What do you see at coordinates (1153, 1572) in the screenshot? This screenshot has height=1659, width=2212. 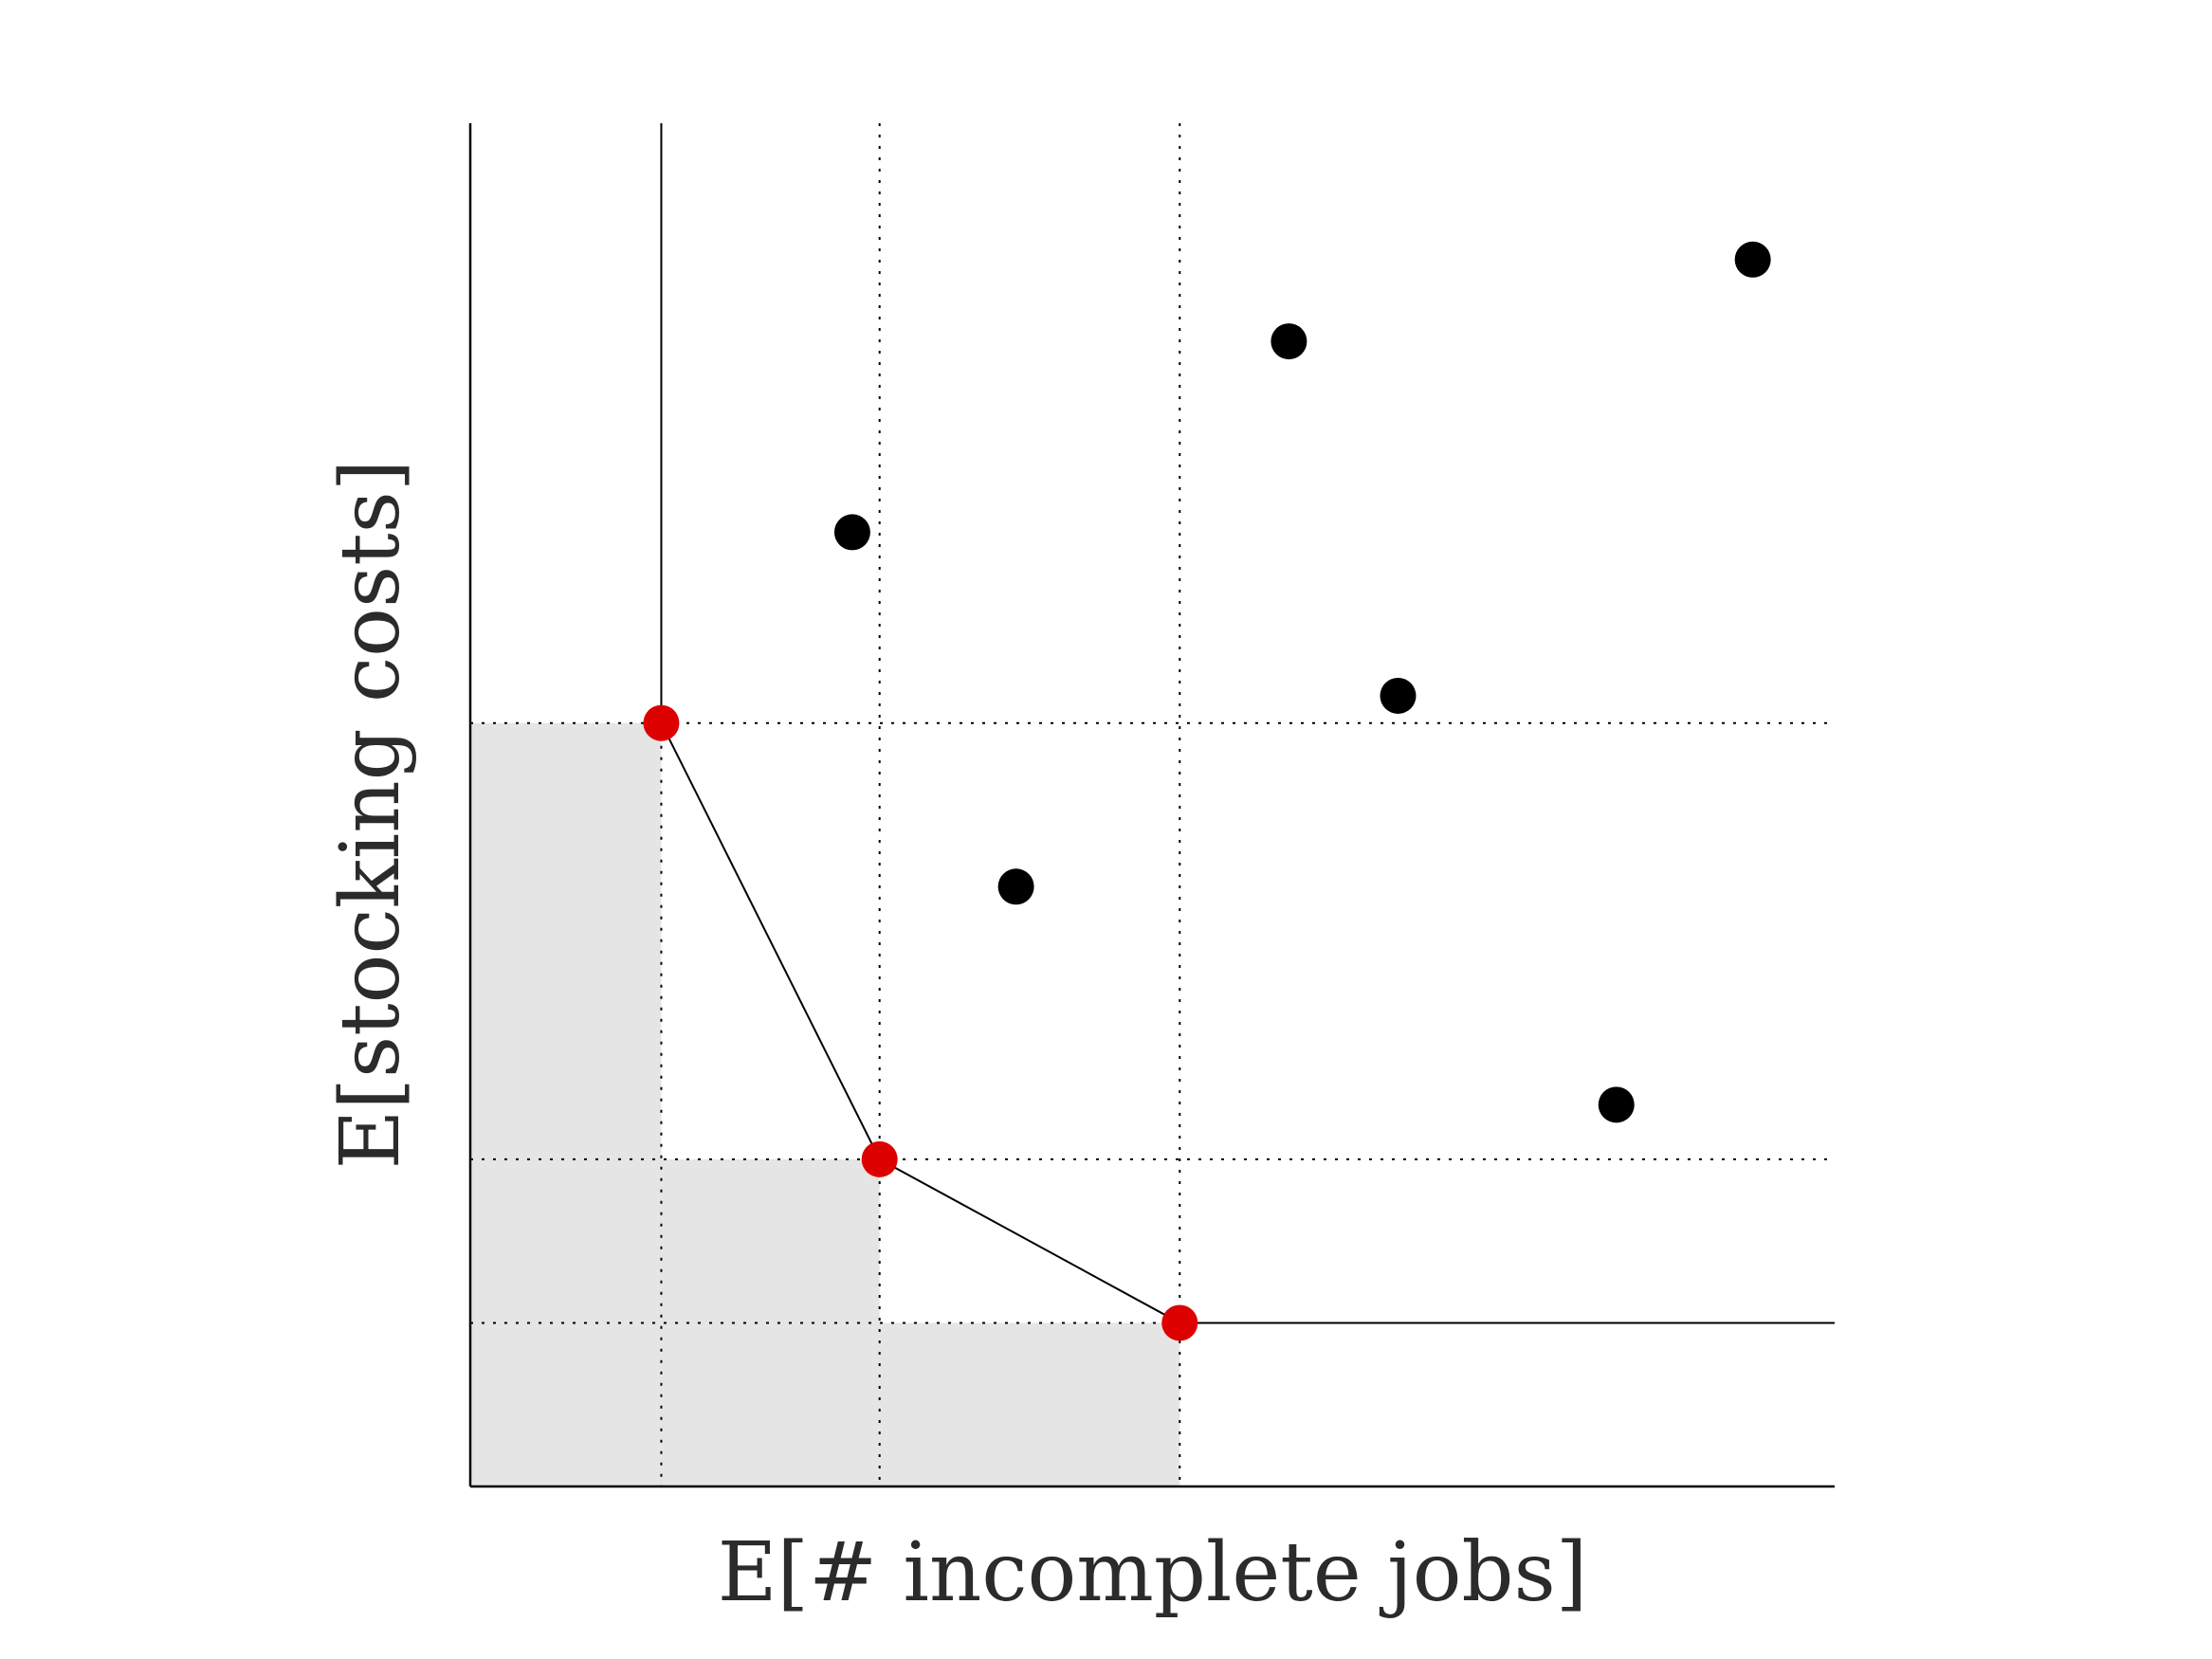 I see `x-axis-label: E[# incomplete jobs]` at bounding box center [1153, 1572].